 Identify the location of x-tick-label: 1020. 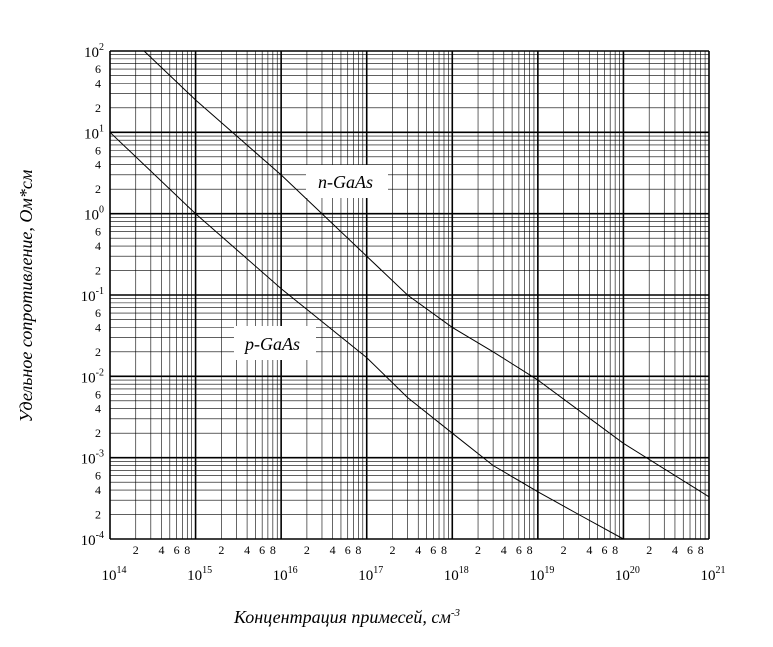
(627, 574).